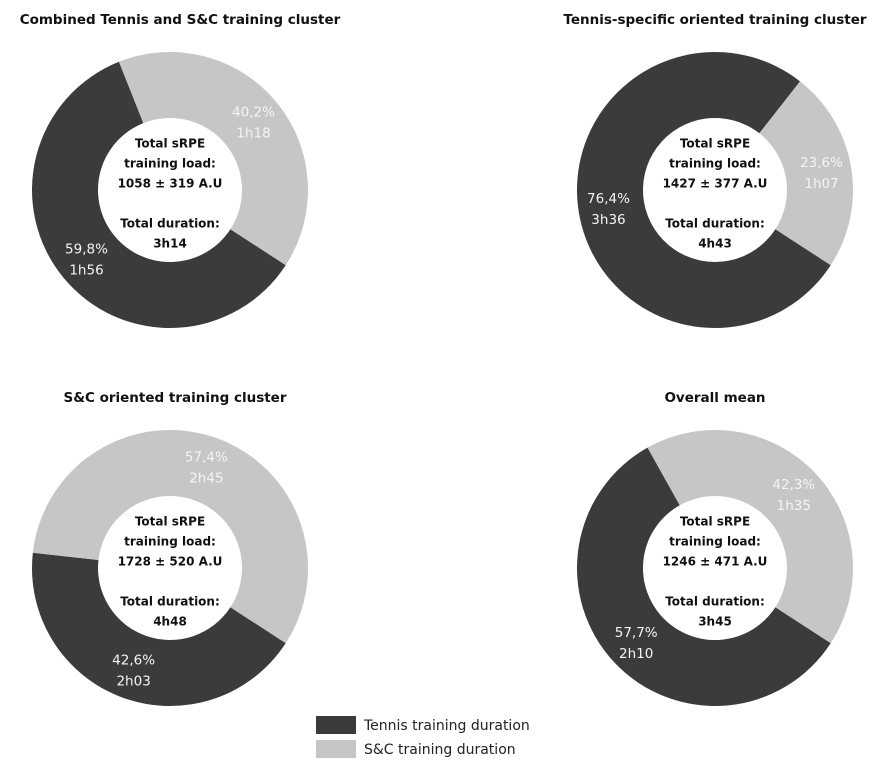 Image resolution: width=875 pixels, height=760 pixels. What do you see at coordinates (253, 113) in the screenshot?
I see `value-label: 40,2%` at bounding box center [253, 113].